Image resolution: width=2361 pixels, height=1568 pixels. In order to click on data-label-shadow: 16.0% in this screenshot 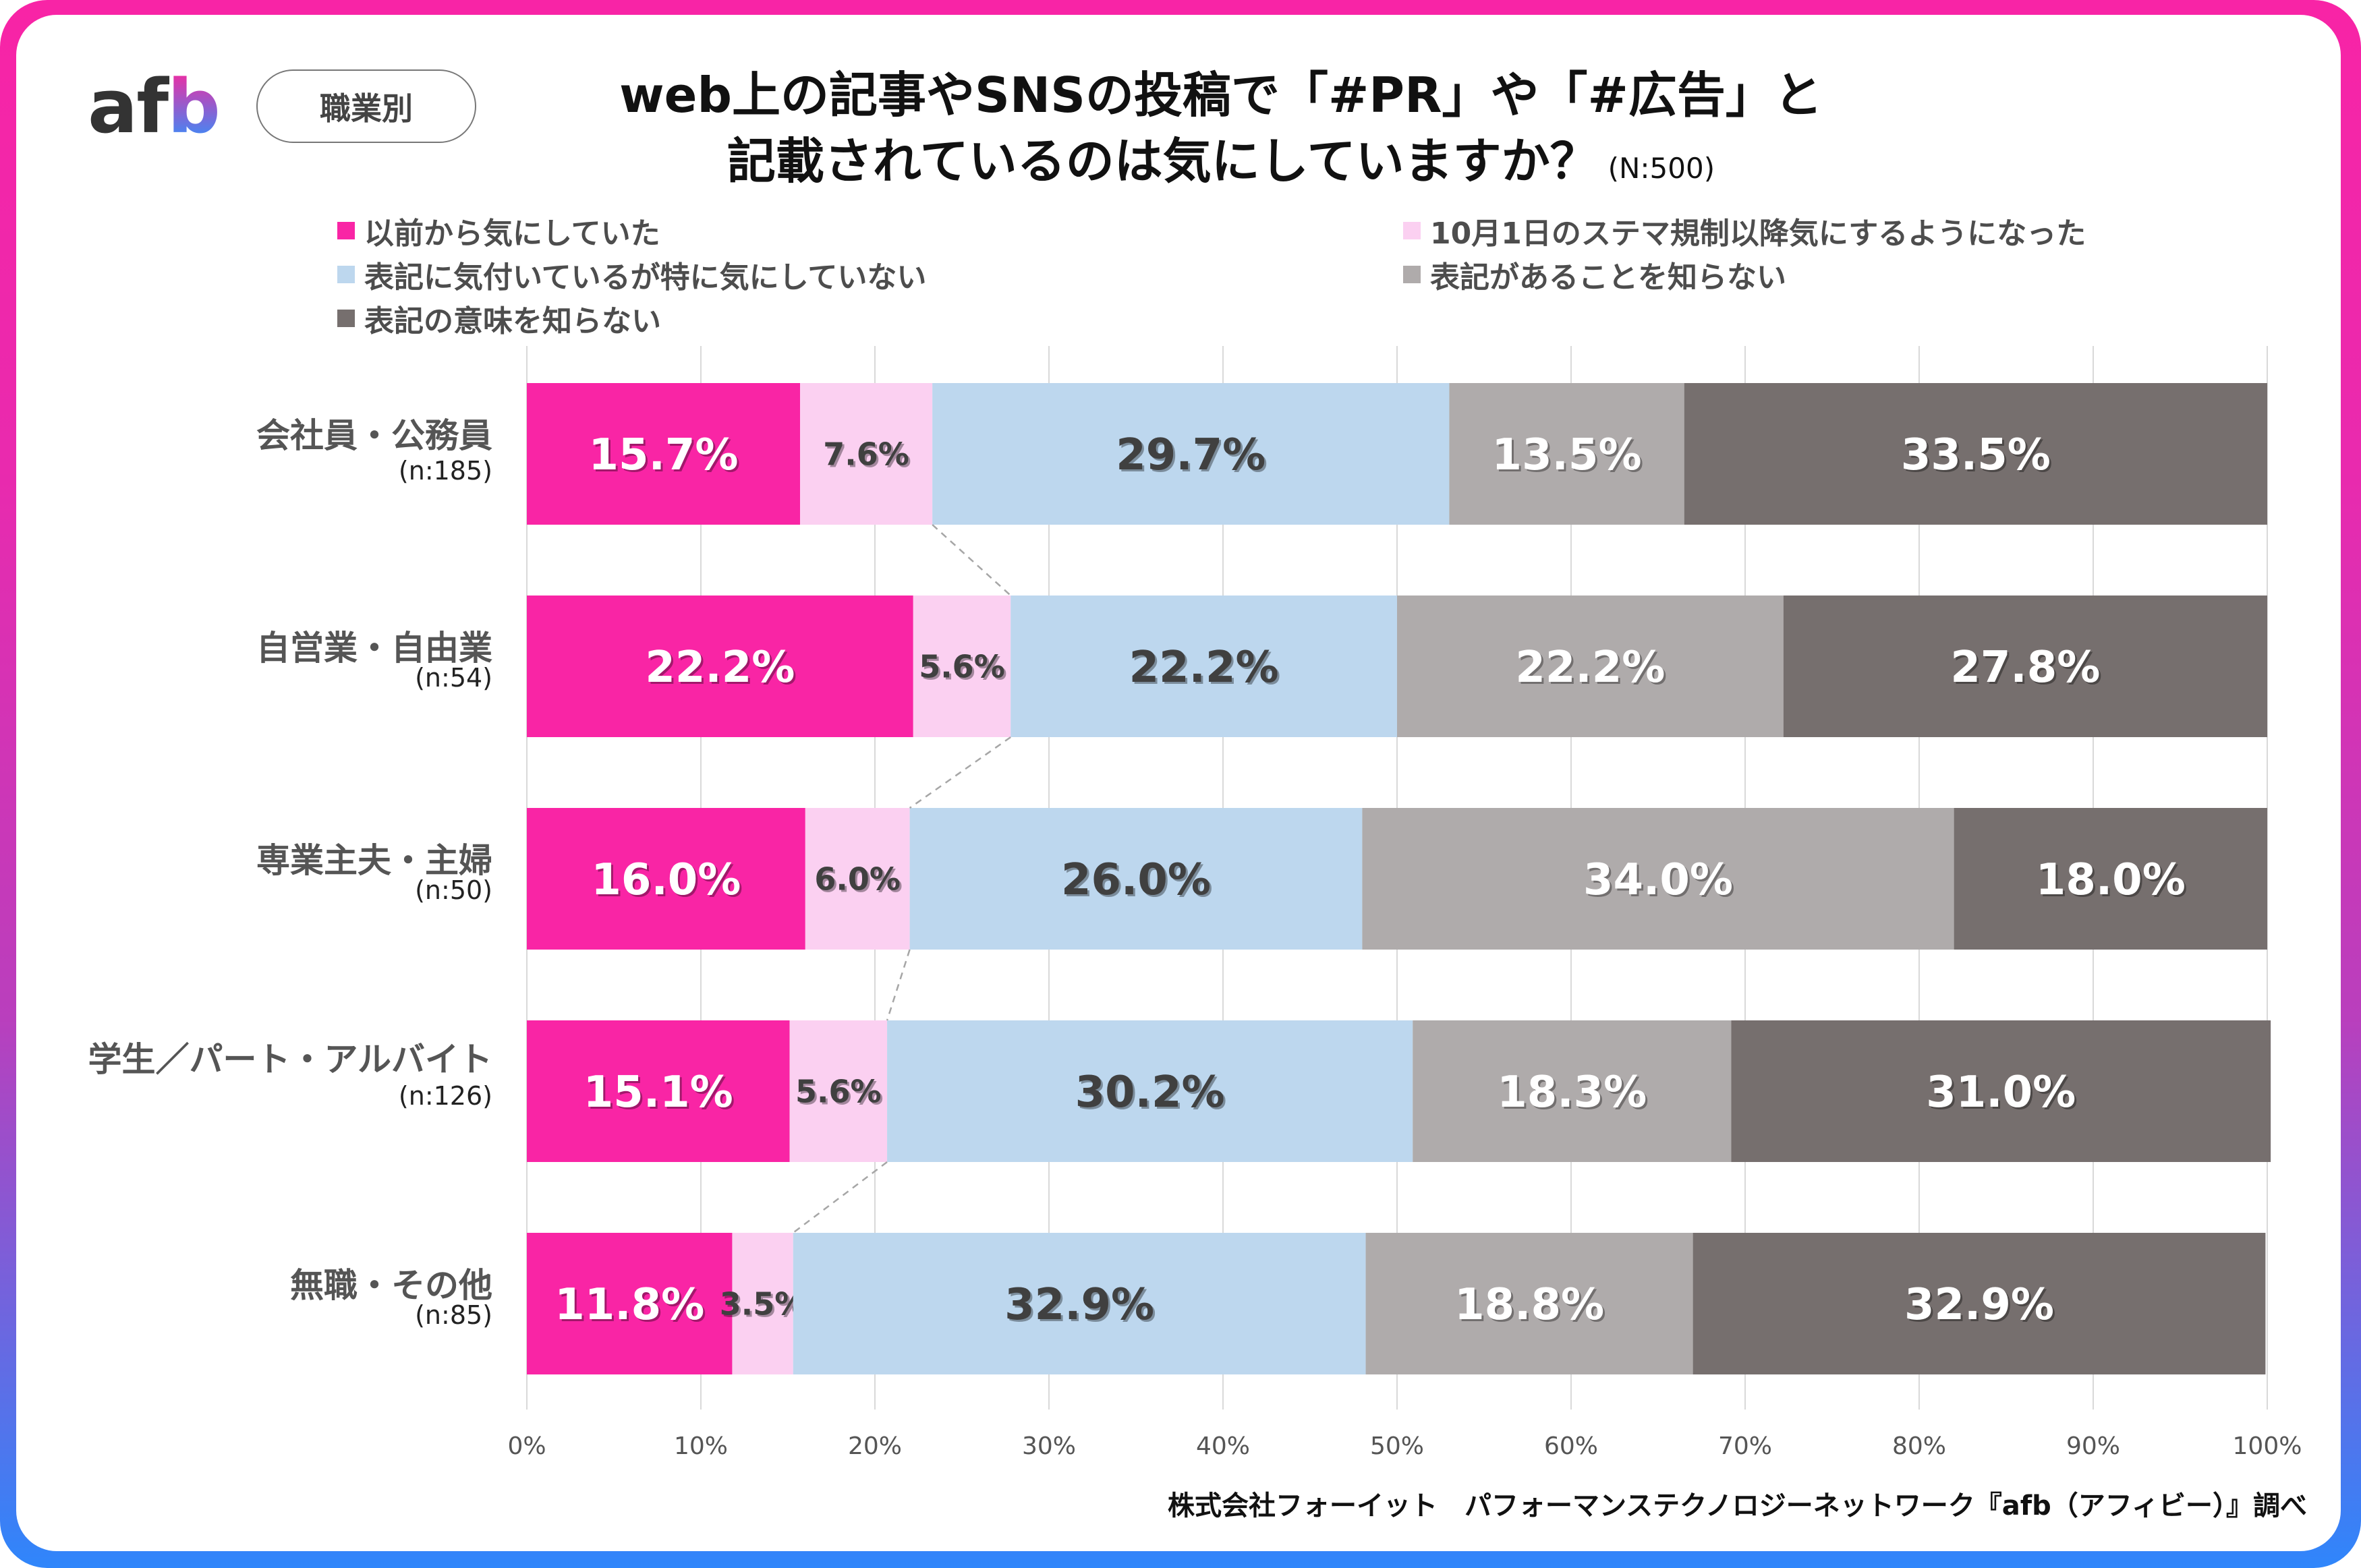, I will do `click(668, 882)`.